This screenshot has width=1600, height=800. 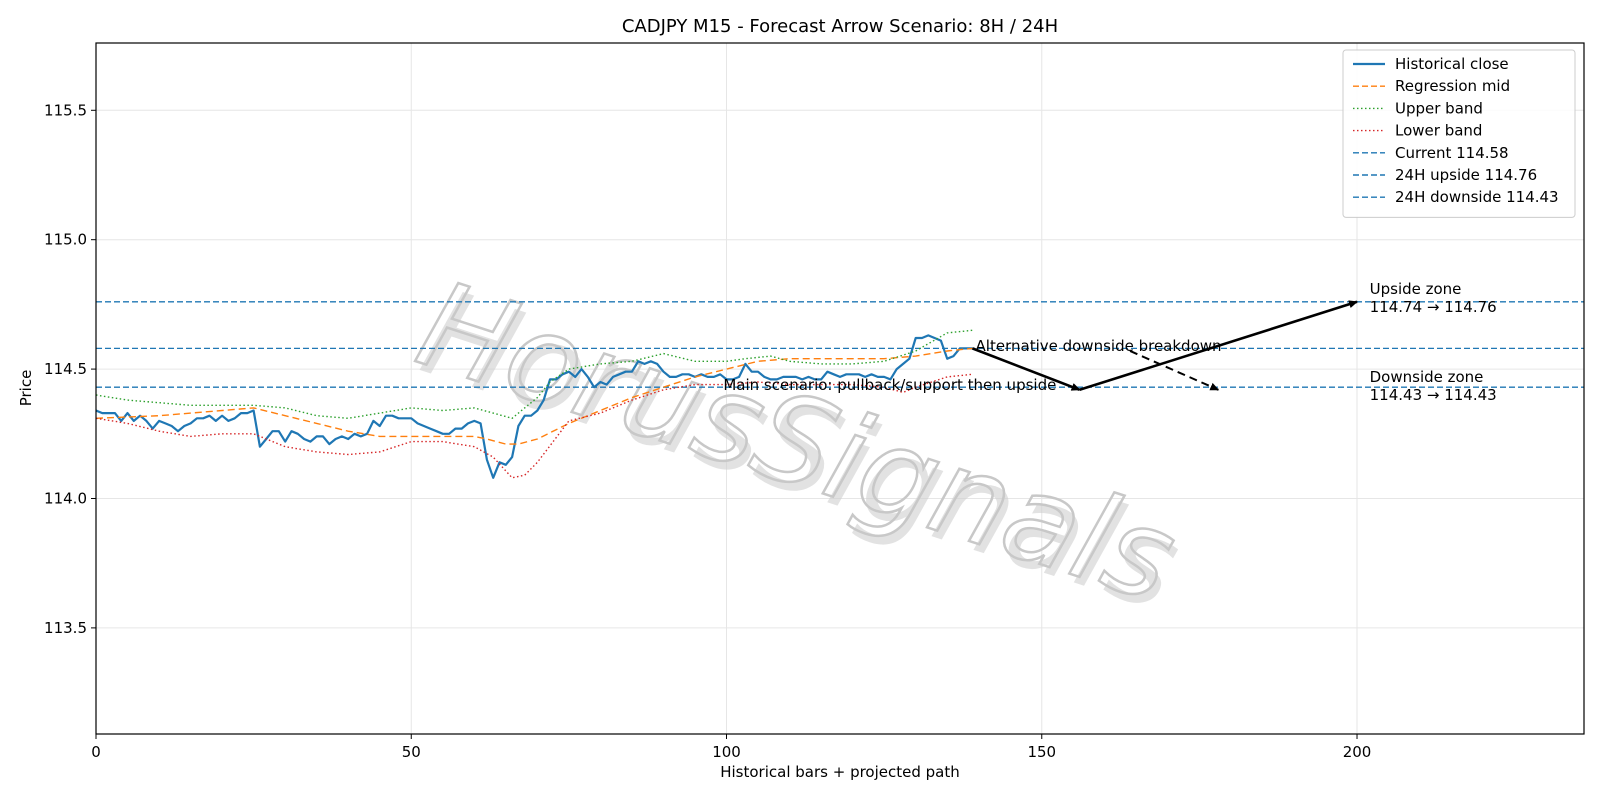 I want to click on reference-lines, so click(x=840, y=344).